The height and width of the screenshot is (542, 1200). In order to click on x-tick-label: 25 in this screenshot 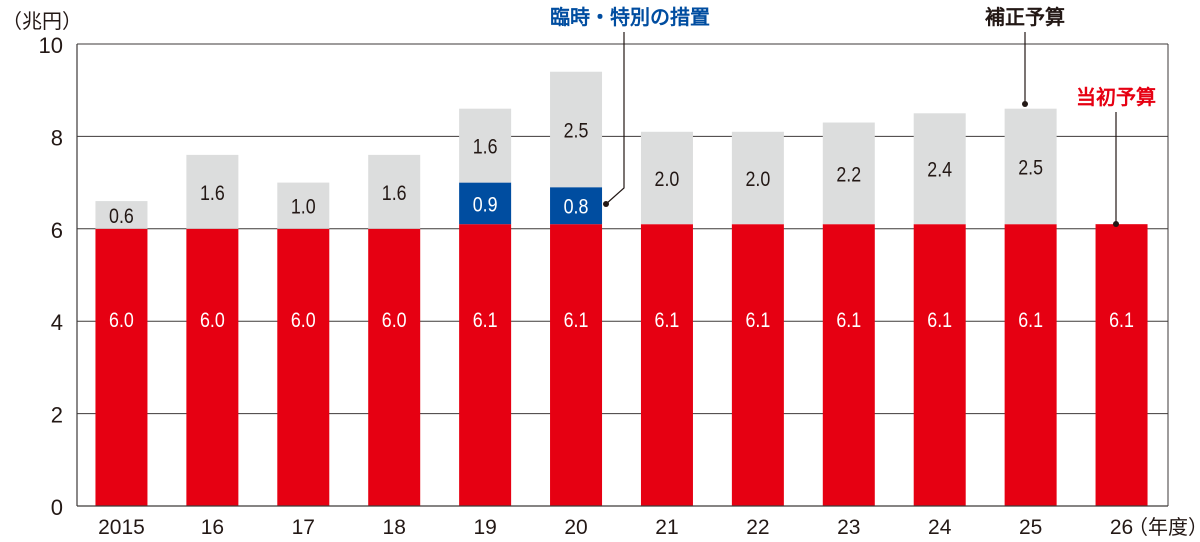, I will do `click(1030, 527)`.